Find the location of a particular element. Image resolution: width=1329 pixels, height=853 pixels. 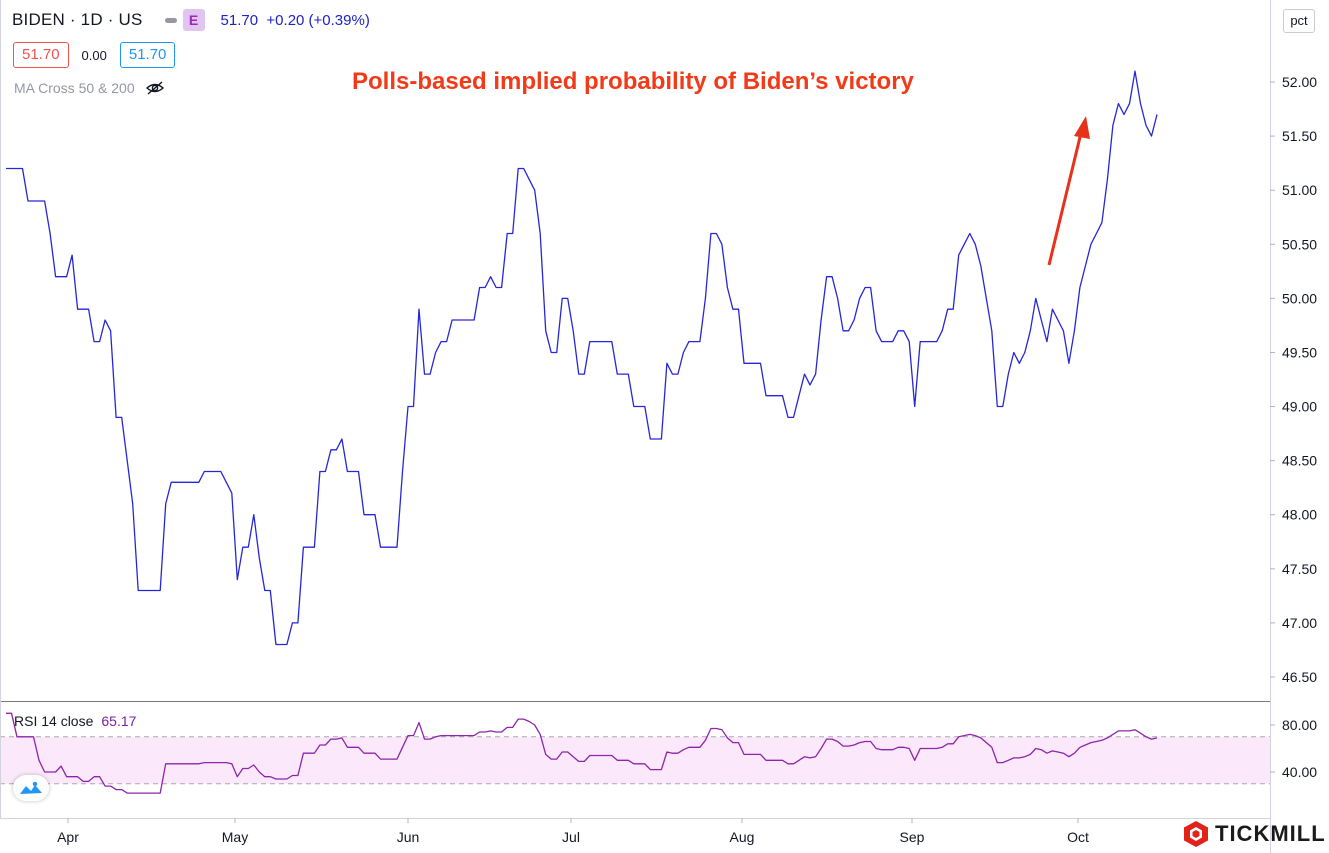

symbol-title: BIDEN · 1D · US is located at coordinates (77, 19).